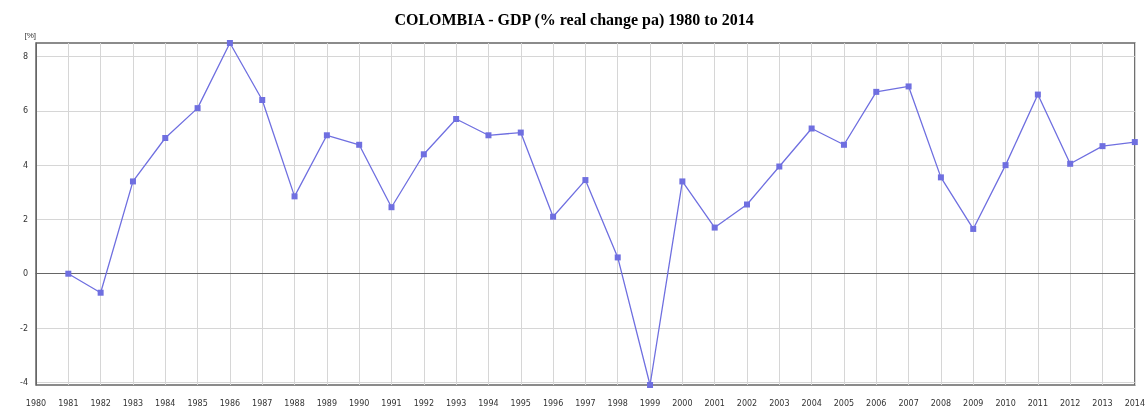 This screenshot has width=1148, height=417. What do you see at coordinates (844, 403) in the screenshot?
I see `x-tick-label: 2005` at bounding box center [844, 403].